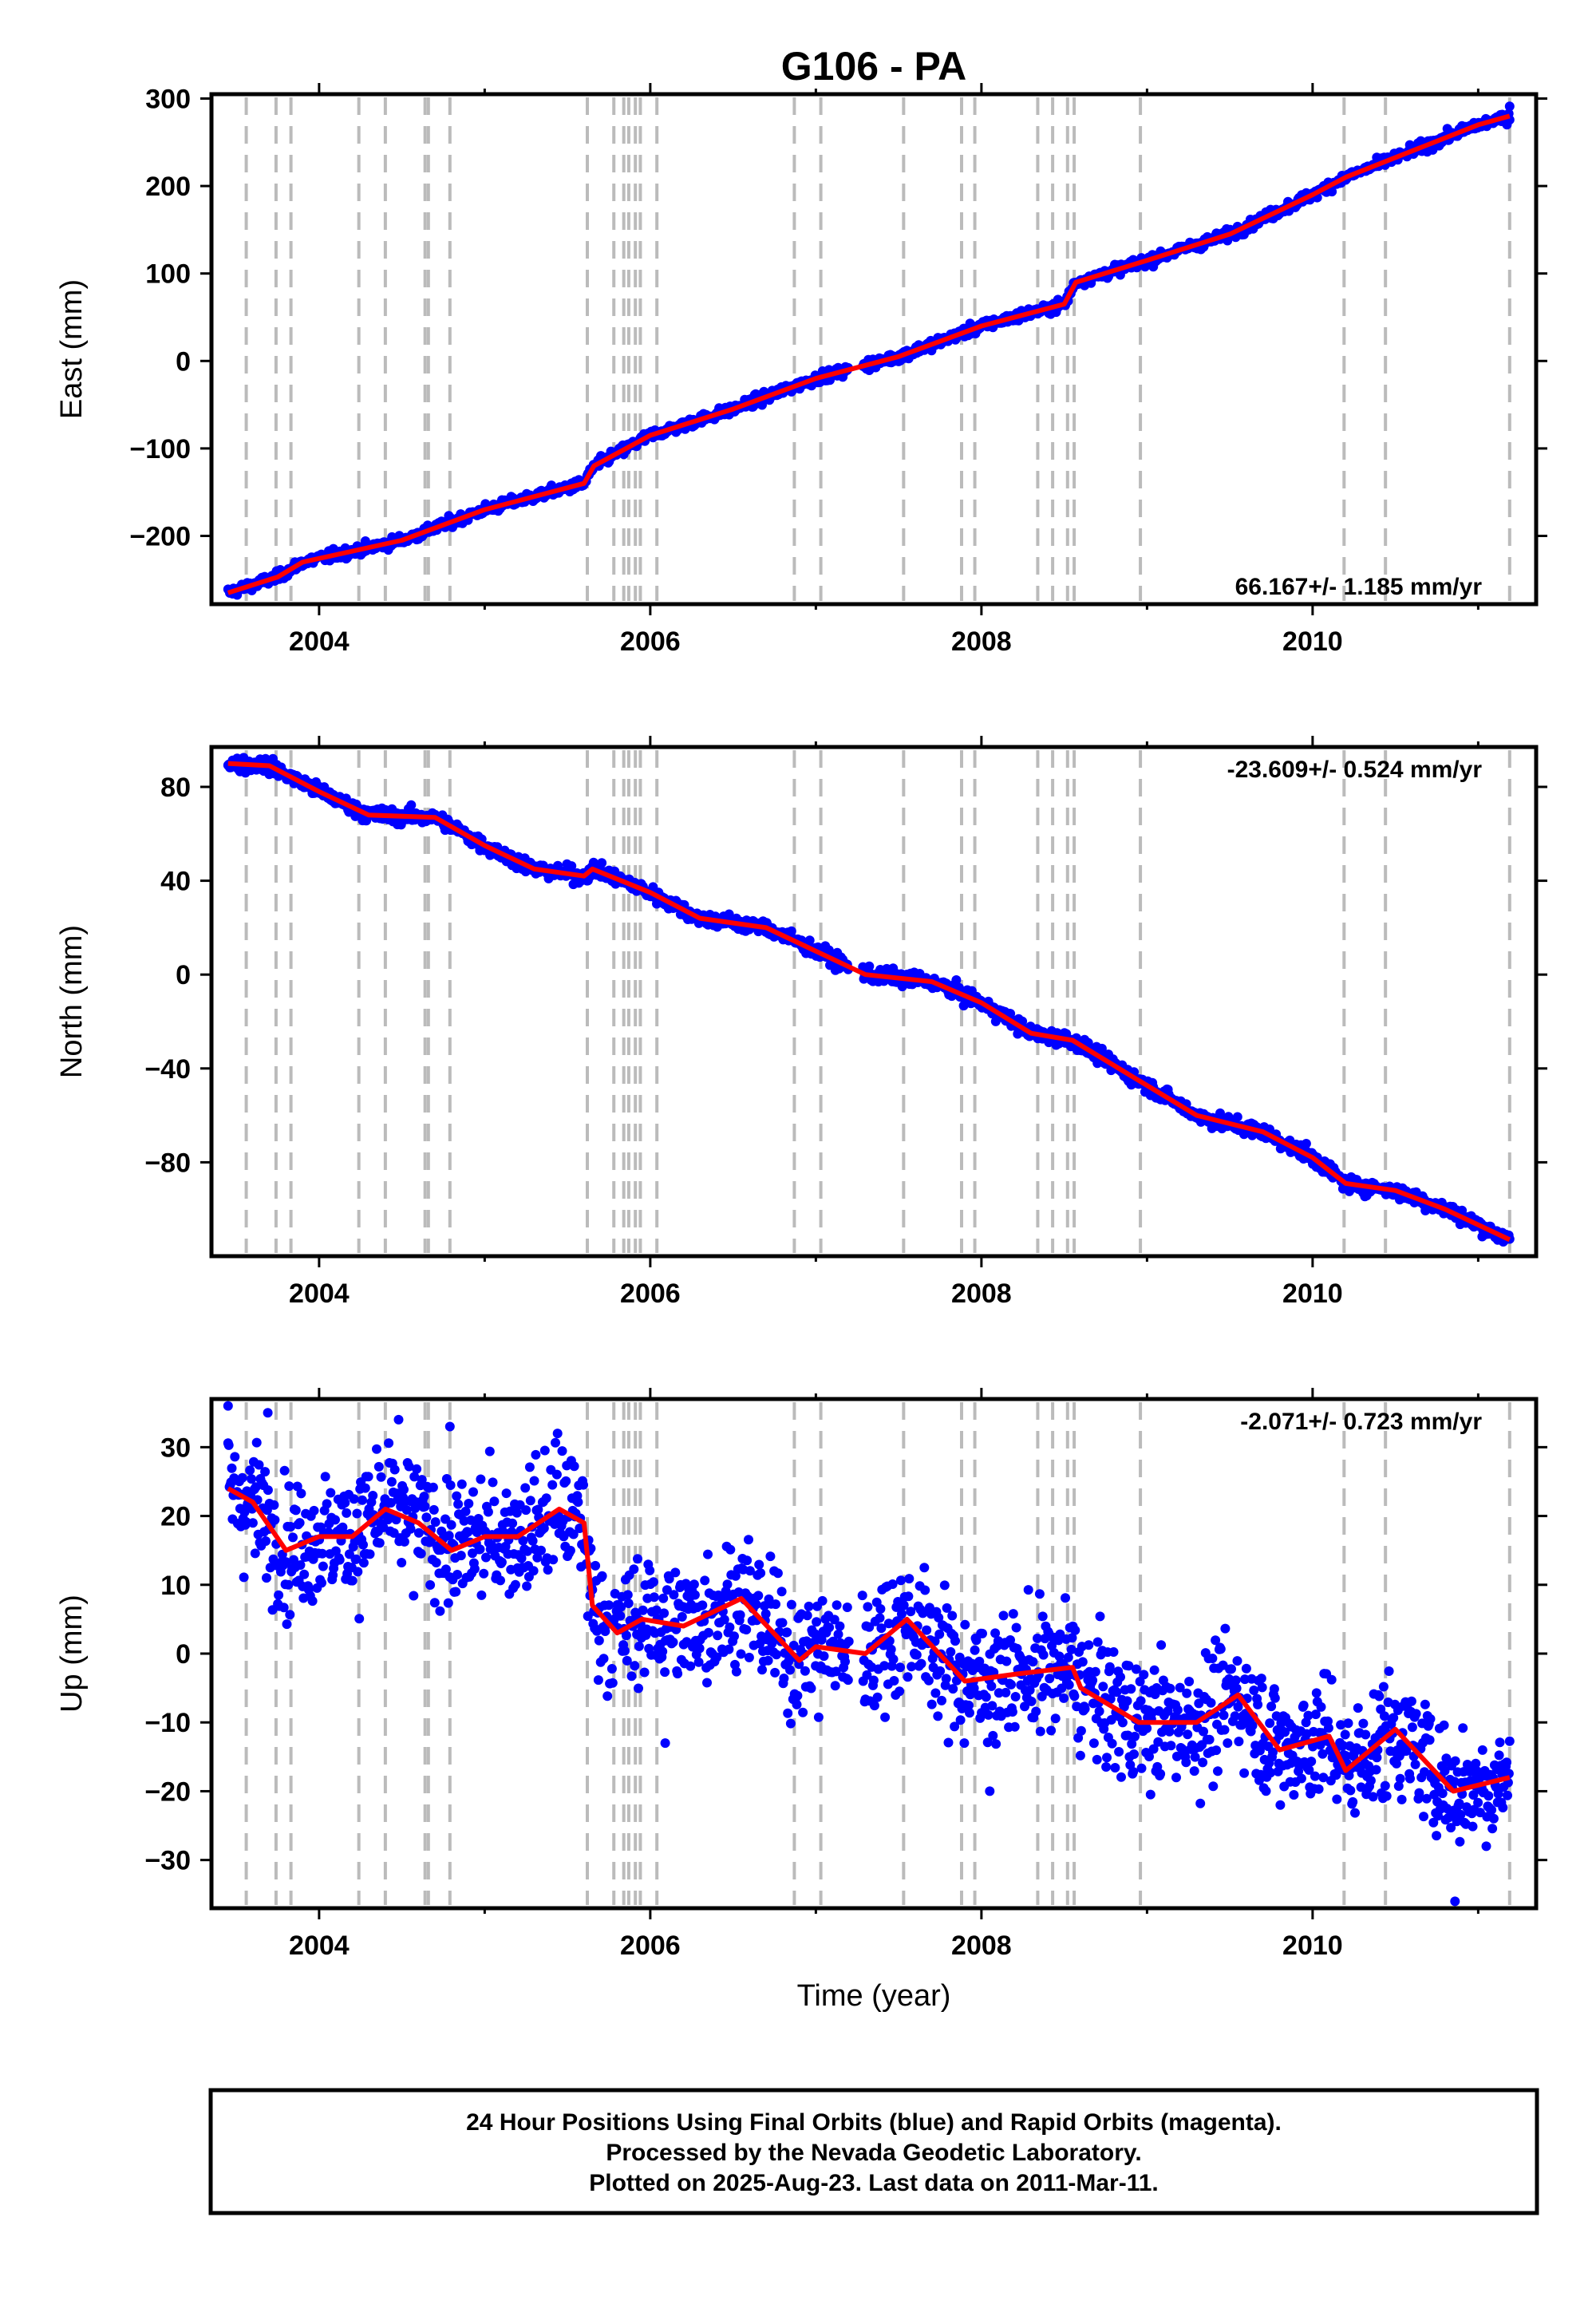  I want to click on y-tick-label: 0, so click(183, 1654).